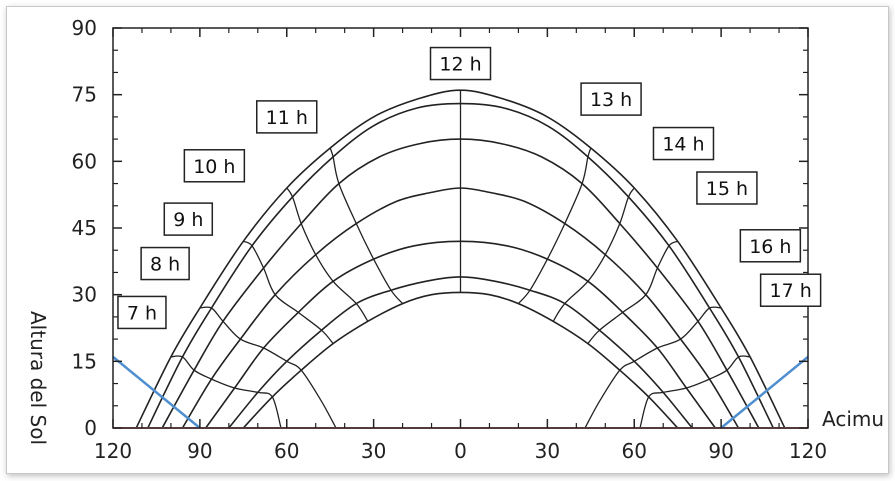 The width and height of the screenshot is (895, 481). Describe the element at coordinates (84, 295) in the screenshot. I see `y-tick-label: 30` at that location.